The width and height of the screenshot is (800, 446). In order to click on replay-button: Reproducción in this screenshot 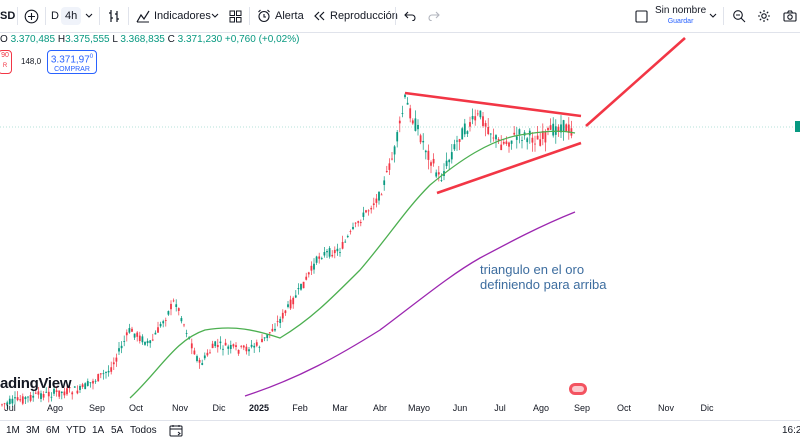, I will do `click(355, 16)`.